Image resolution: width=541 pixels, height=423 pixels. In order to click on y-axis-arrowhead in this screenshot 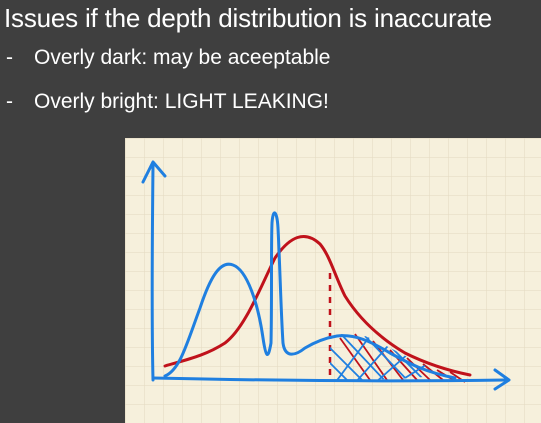, I will do `click(154, 172)`.